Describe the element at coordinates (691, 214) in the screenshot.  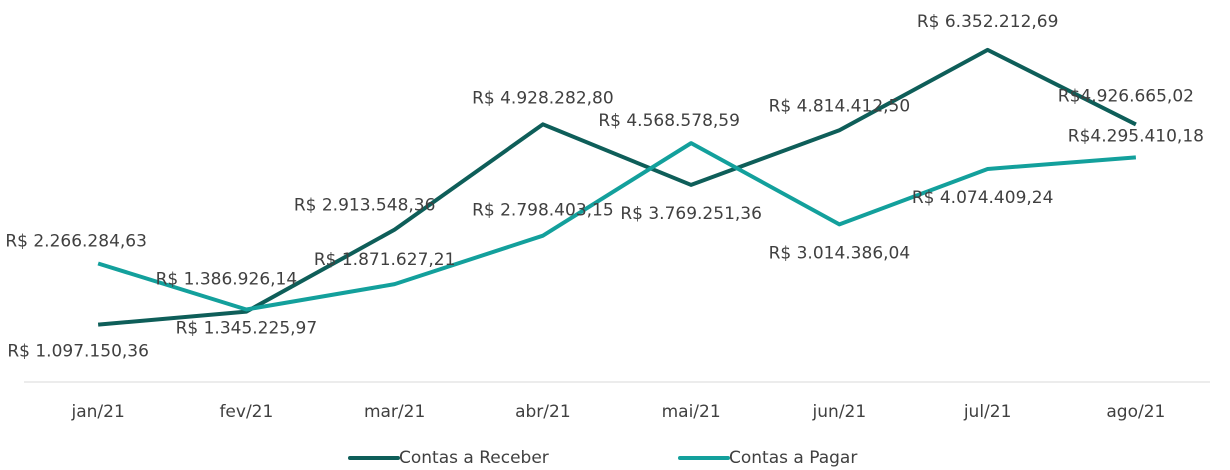
I see `data-label: R$ 3.769.251,36` at that location.